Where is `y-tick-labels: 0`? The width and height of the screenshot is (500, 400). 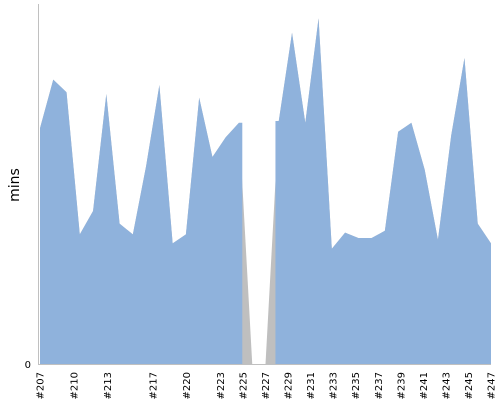
y-tick-labels: 0 is located at coordinates (28, 365).